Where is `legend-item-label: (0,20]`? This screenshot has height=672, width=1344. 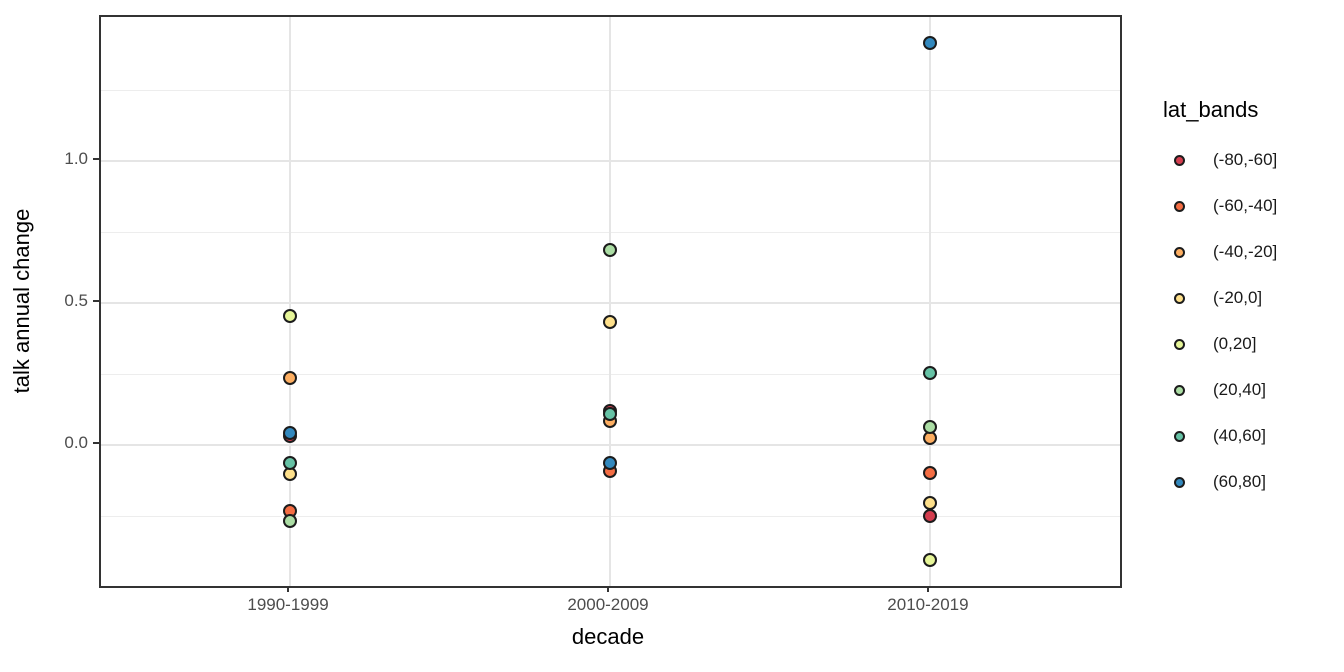
legend-item-label: (0,20] is located at coordinates (1235, 343).